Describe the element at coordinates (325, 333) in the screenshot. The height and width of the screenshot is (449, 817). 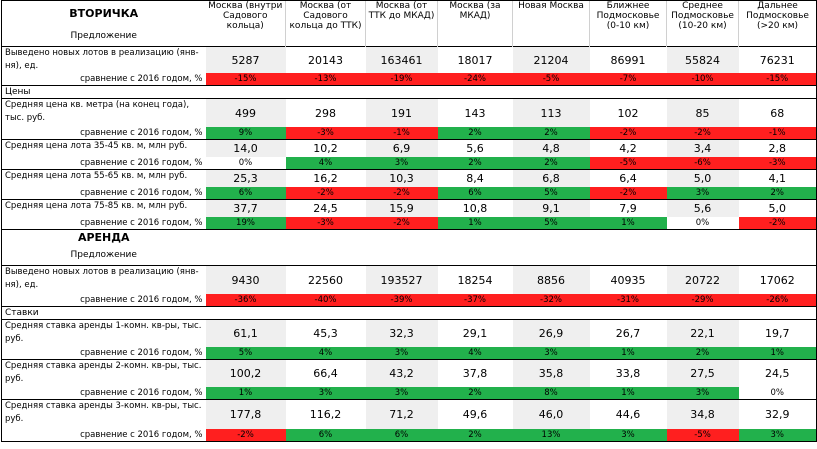
I see `value-cell: 45,3` at that location.